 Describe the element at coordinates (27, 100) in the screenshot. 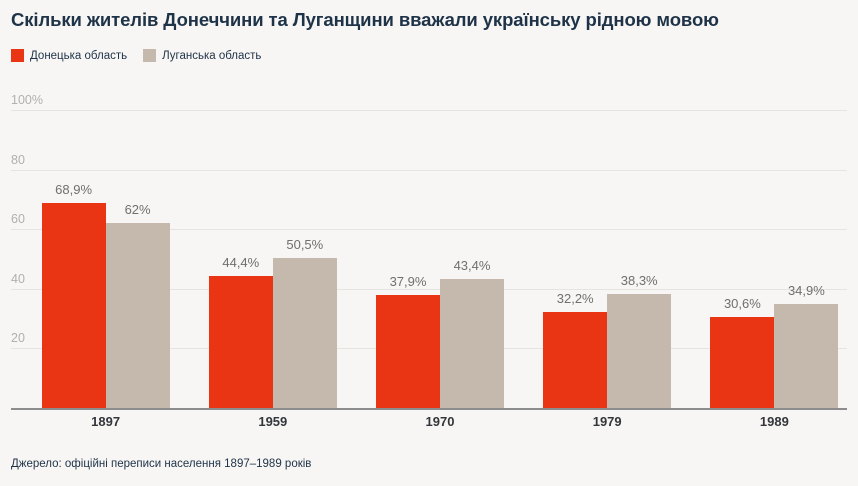

I see `y-axis-tick-label: 100%` at that location.